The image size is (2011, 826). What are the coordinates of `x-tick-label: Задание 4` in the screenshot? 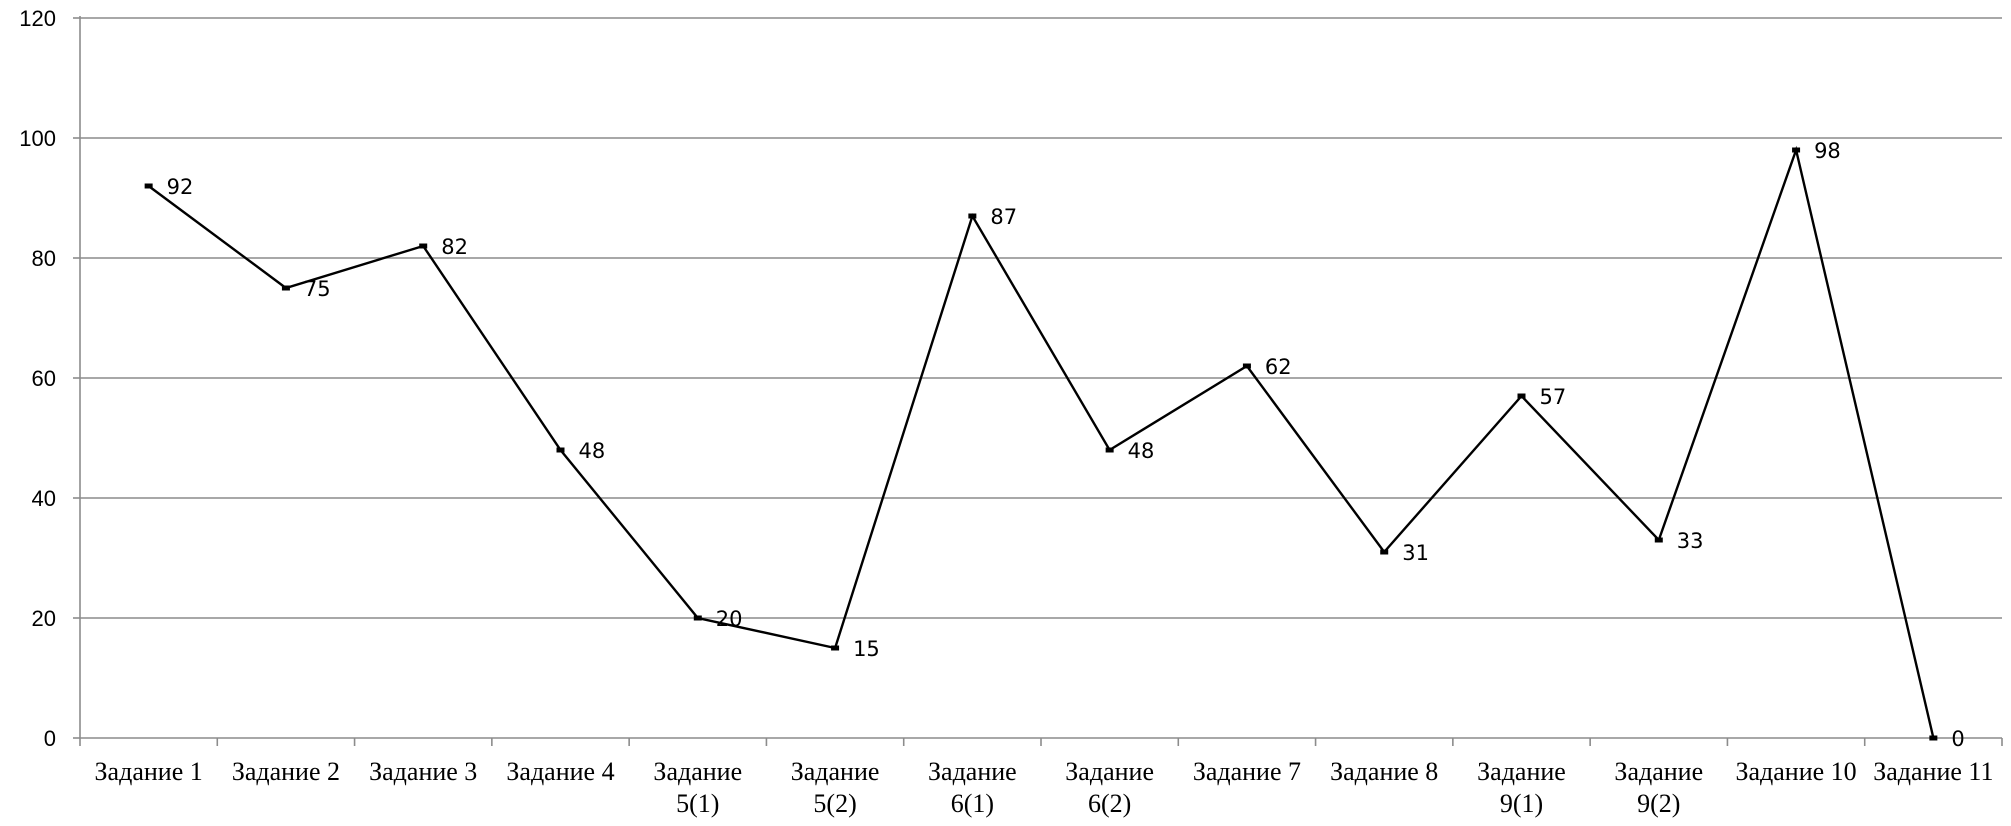 It's located at (560, 771).